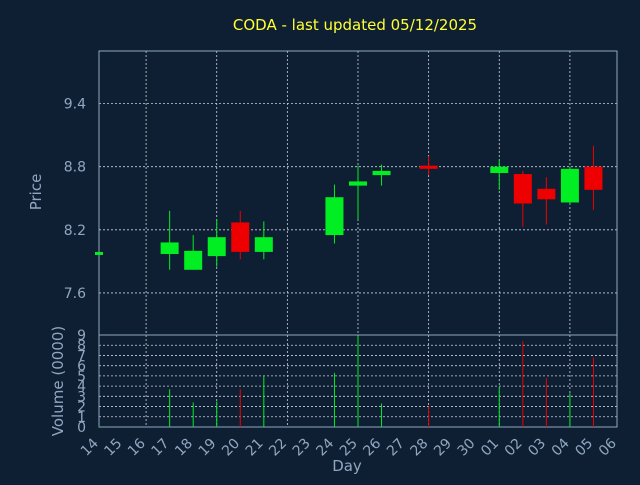 The width and height of the screenshot is (640, 485). Describe the element at coordinates (75, 168) in the screenshot. I see `price-tick-label: 8.8` at that location.